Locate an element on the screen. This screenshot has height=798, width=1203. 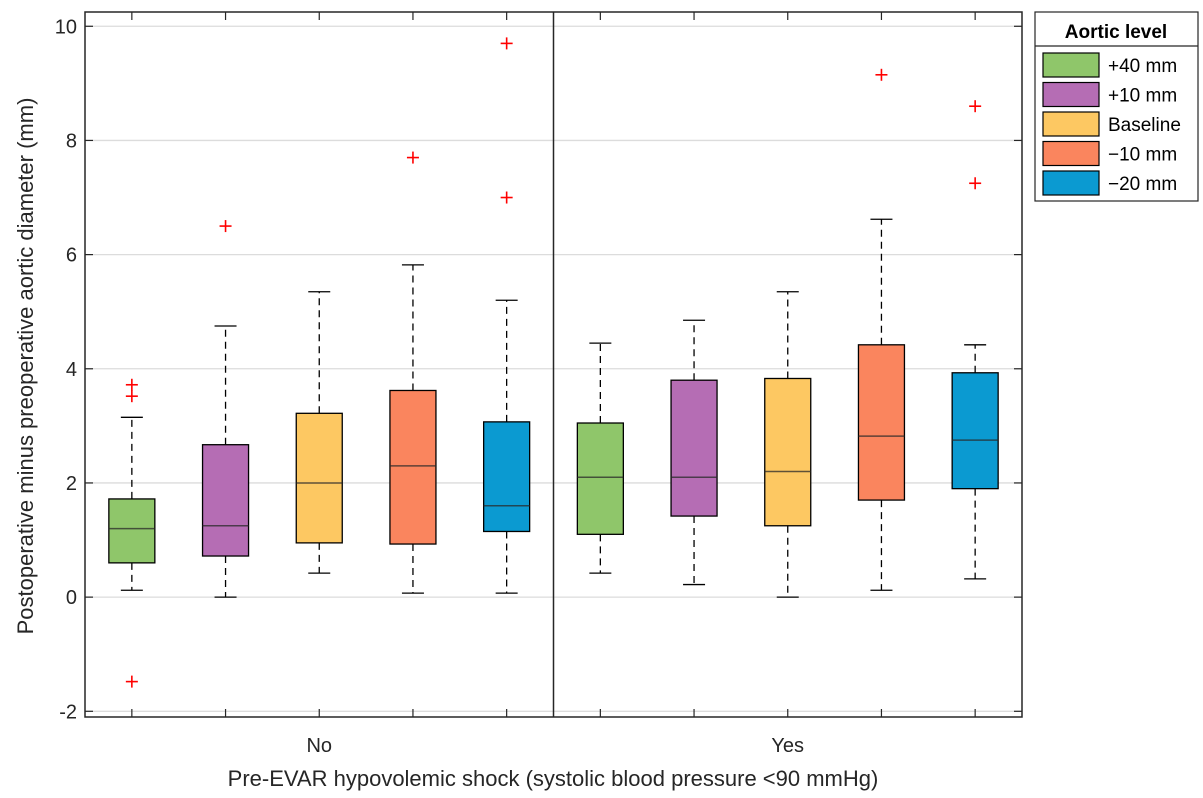
y-tick-label: 0 is located at coordinates (71, 598).